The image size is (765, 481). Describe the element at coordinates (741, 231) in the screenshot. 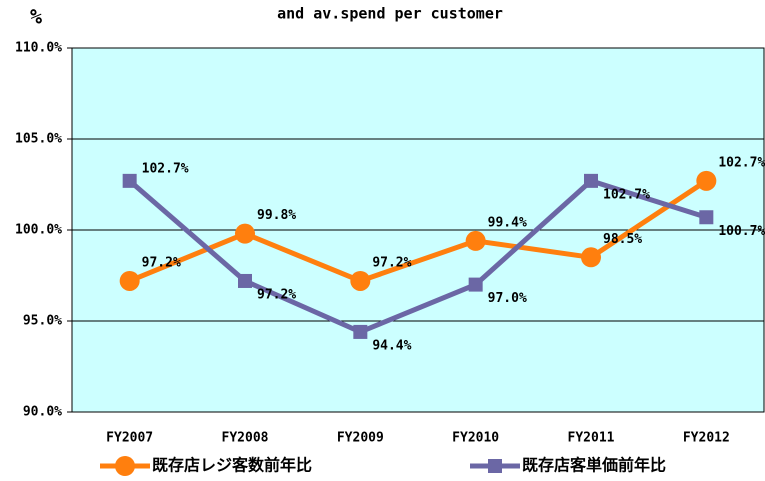

I see `data-label: 100.7%` at that location.